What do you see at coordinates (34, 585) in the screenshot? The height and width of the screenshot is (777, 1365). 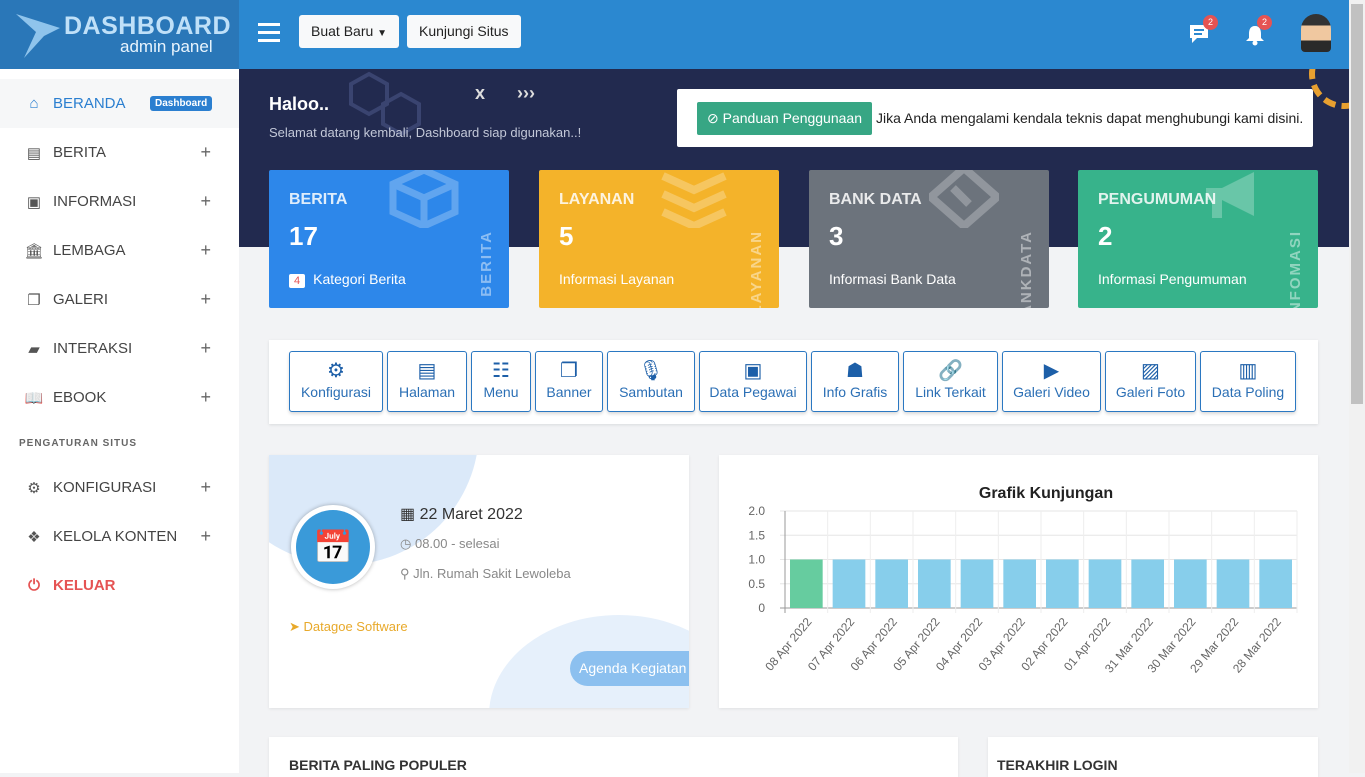 I see `power-icon: ⏻` at bounding box center [34, 585].